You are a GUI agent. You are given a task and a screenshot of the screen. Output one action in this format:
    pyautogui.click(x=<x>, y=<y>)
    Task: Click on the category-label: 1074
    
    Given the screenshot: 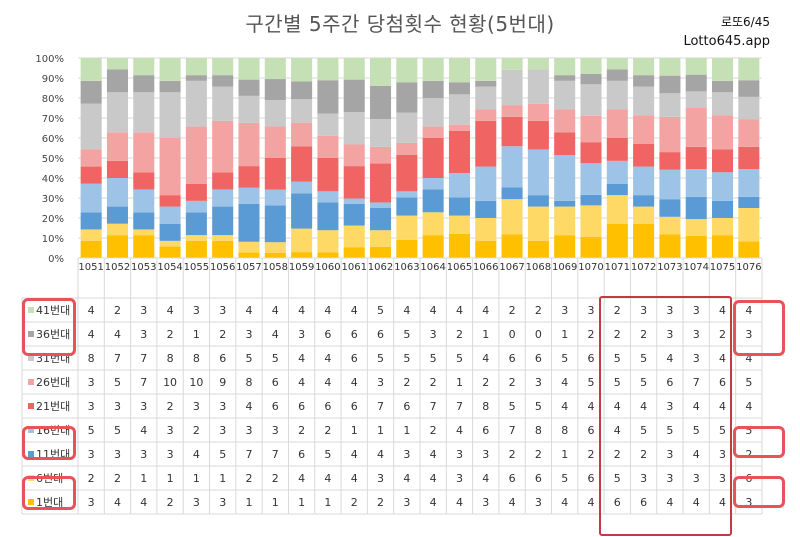 What is the action you would take?
    pyautogui.click(x=696, y=267)
    